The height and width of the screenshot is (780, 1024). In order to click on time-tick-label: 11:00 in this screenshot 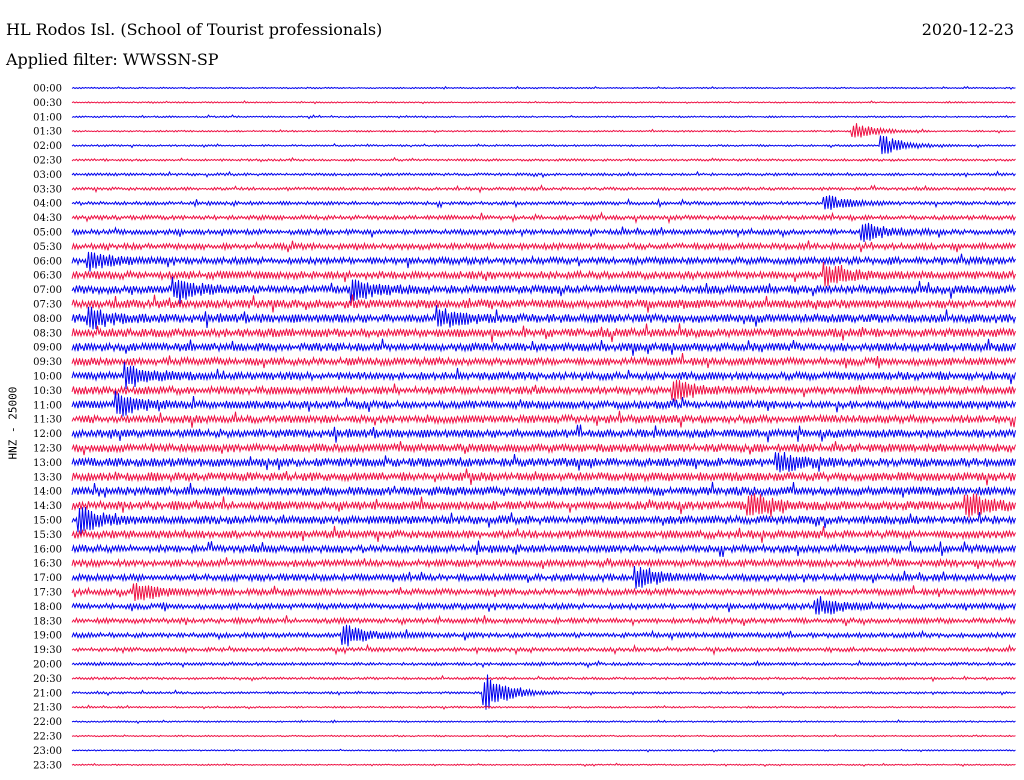, I will do `click(47, 405)`.